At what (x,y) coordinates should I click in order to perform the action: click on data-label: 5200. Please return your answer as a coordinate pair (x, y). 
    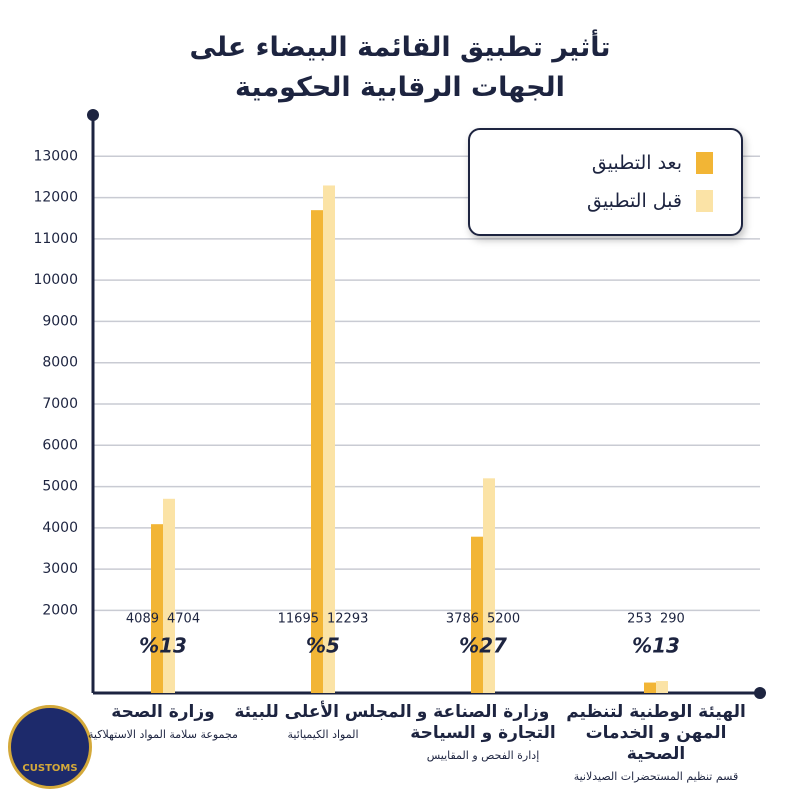
    Looking at the image, I should click on (503, 619).